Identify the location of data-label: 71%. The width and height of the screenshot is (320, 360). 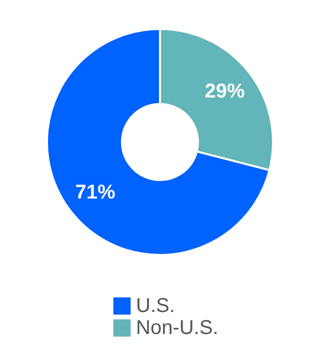
(95, 192).